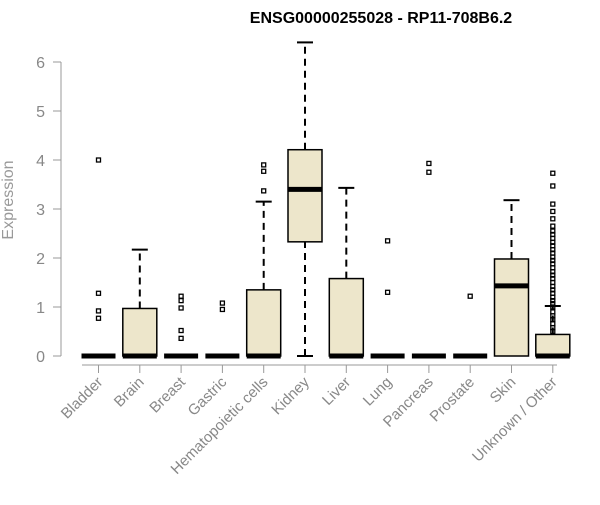  I want to click on box-skin, so click(511, 278).